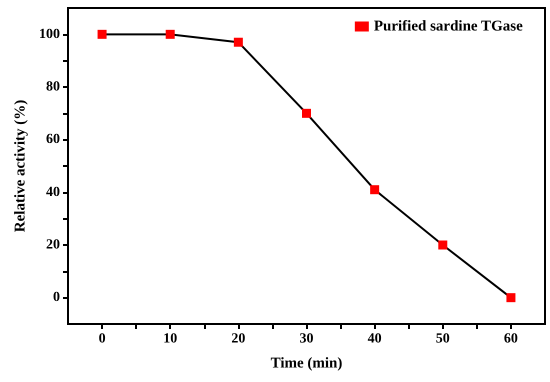 The height and width of the screenshot is (382, 550). What do you see at coordinates (307, 339) in the screenshot?
I see `x-tick-label: 30` at bounding box center [307, 339].